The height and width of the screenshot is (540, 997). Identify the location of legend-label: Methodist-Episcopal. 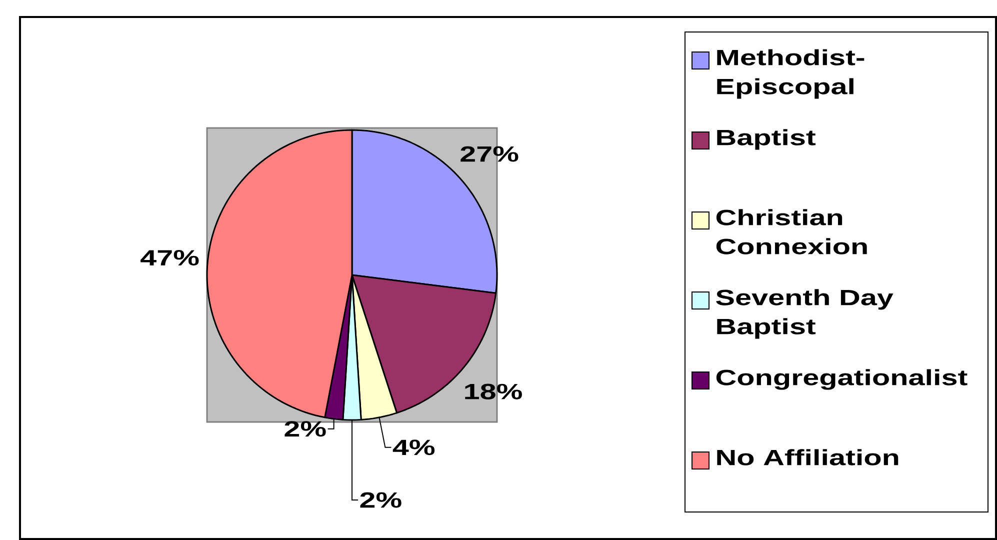
(790, 74).